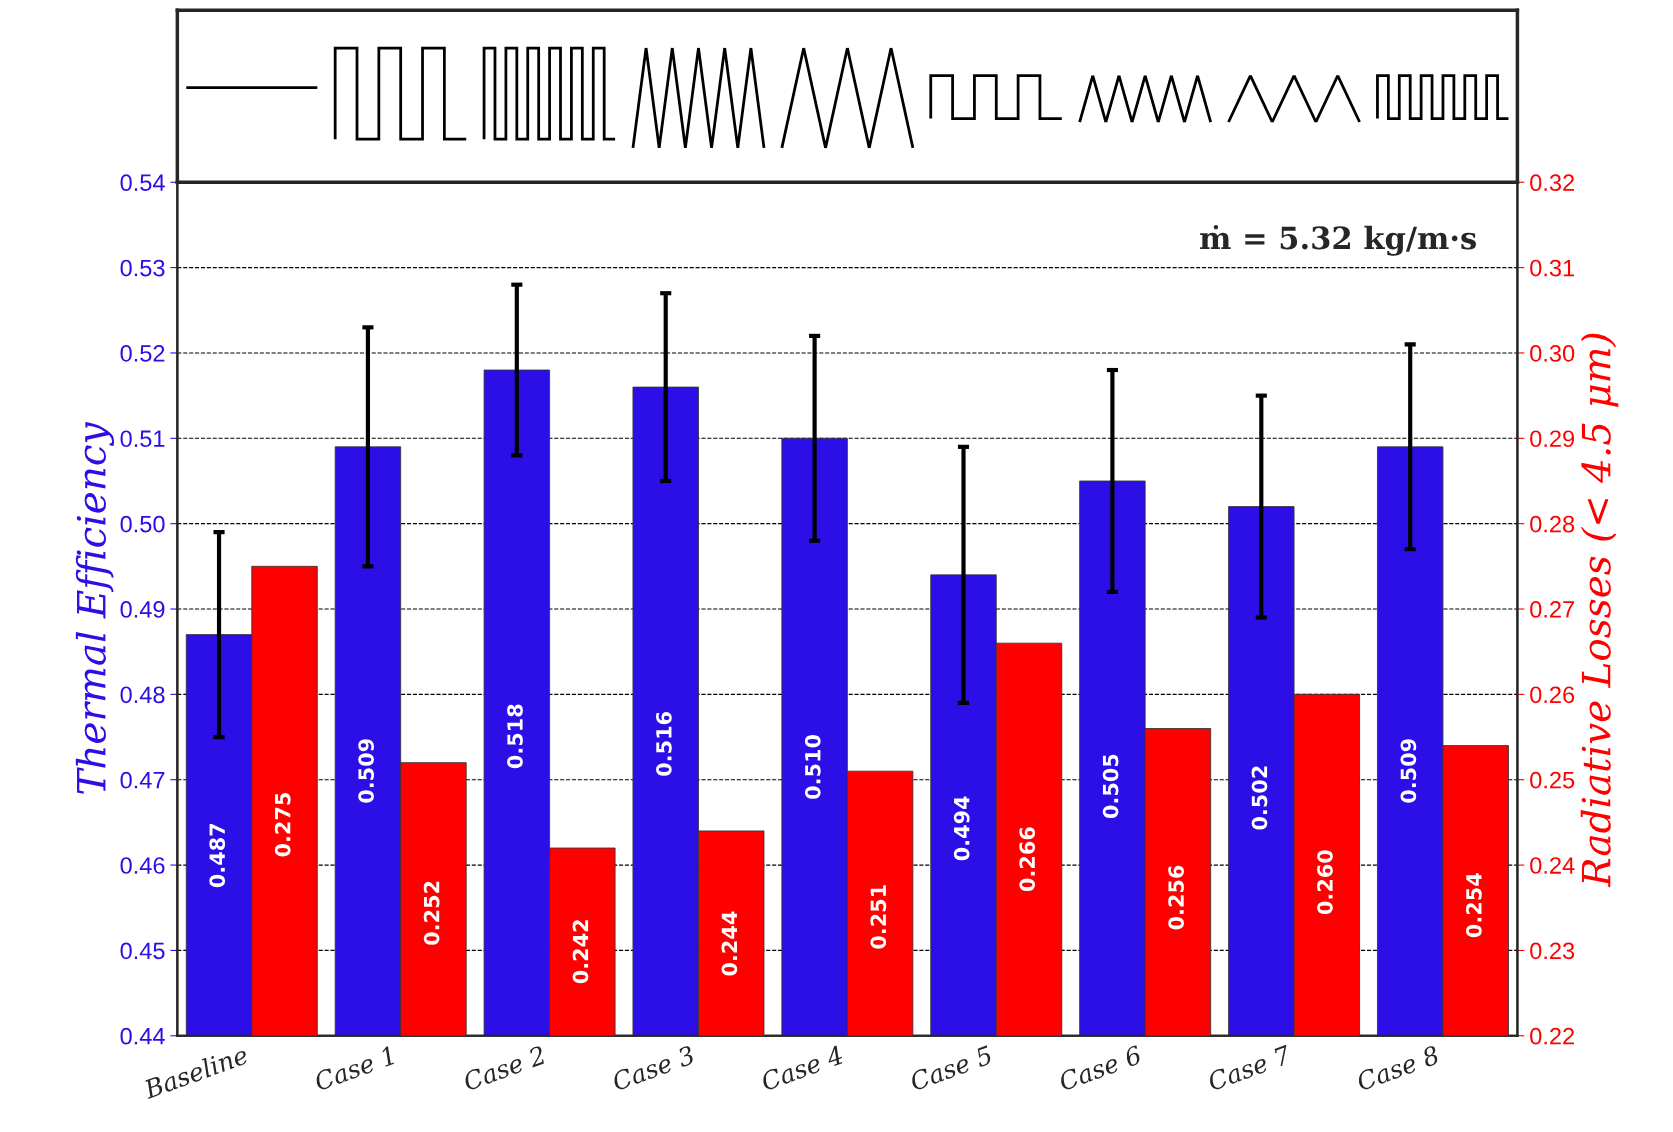  I want to click on annotation: ṁ = 5.32 kg/m·s, so click(1338, 240).